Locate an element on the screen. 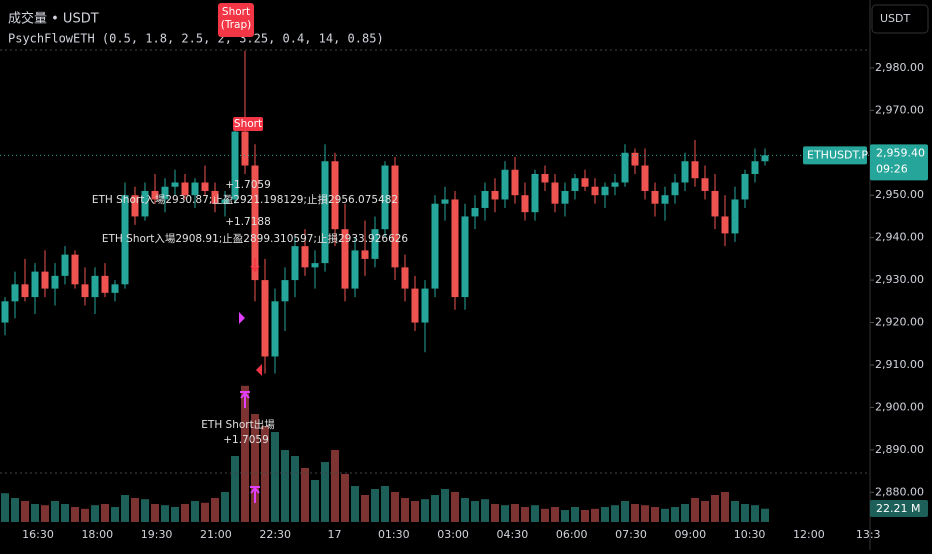 The height and width of the screenshot is (554, 932). y-tick-label: 2,940.00 is located at coordinates (899, 237).